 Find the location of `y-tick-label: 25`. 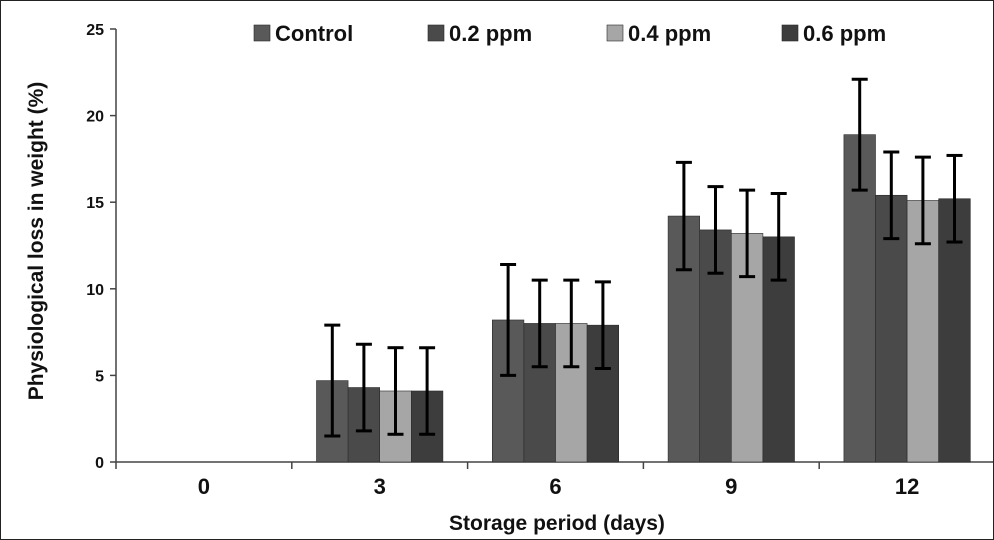

y-tick-label: 25 is located at coordinates (95, 30).